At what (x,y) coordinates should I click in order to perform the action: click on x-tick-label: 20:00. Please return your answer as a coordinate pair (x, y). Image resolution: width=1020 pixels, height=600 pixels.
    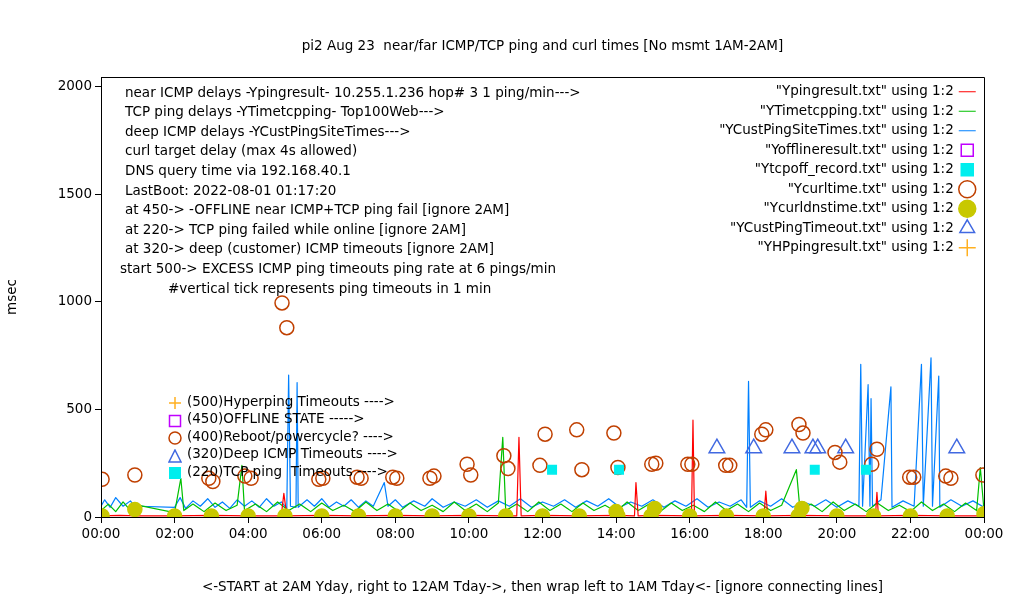
    Looking at the image, I should click on (837, 532).